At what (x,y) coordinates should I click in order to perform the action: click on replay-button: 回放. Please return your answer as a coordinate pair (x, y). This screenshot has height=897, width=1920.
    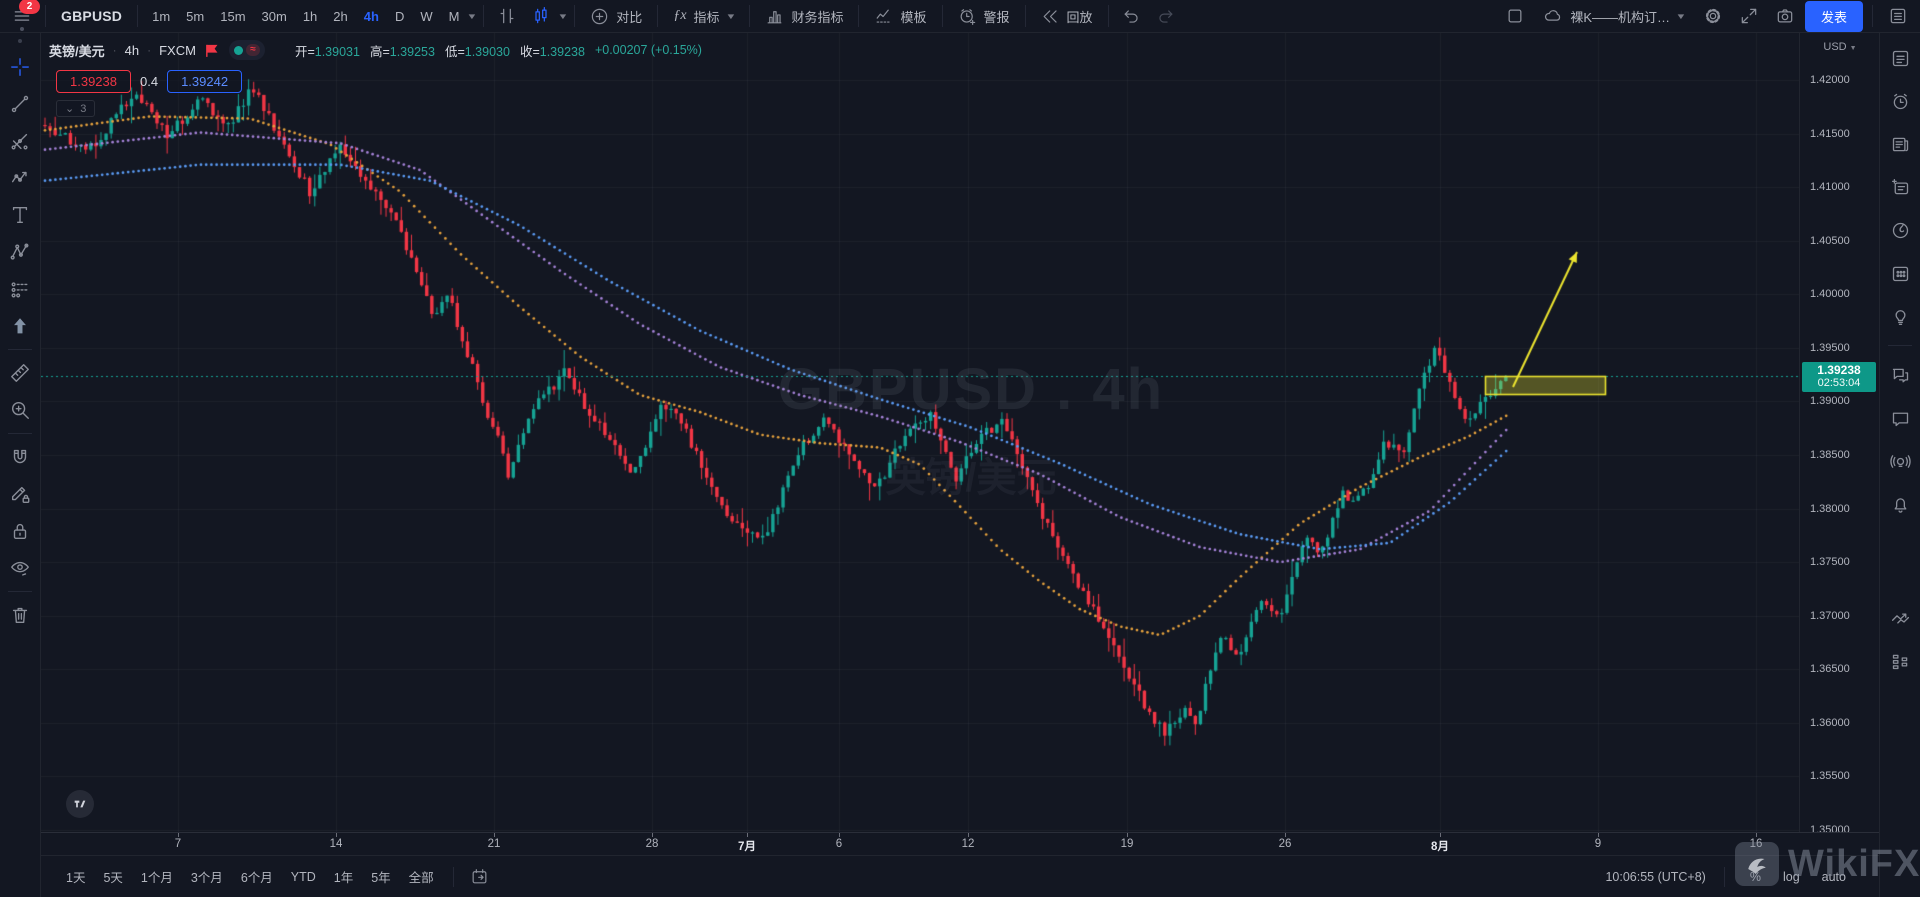
    Looking at the image, I should click on (1067, 16).